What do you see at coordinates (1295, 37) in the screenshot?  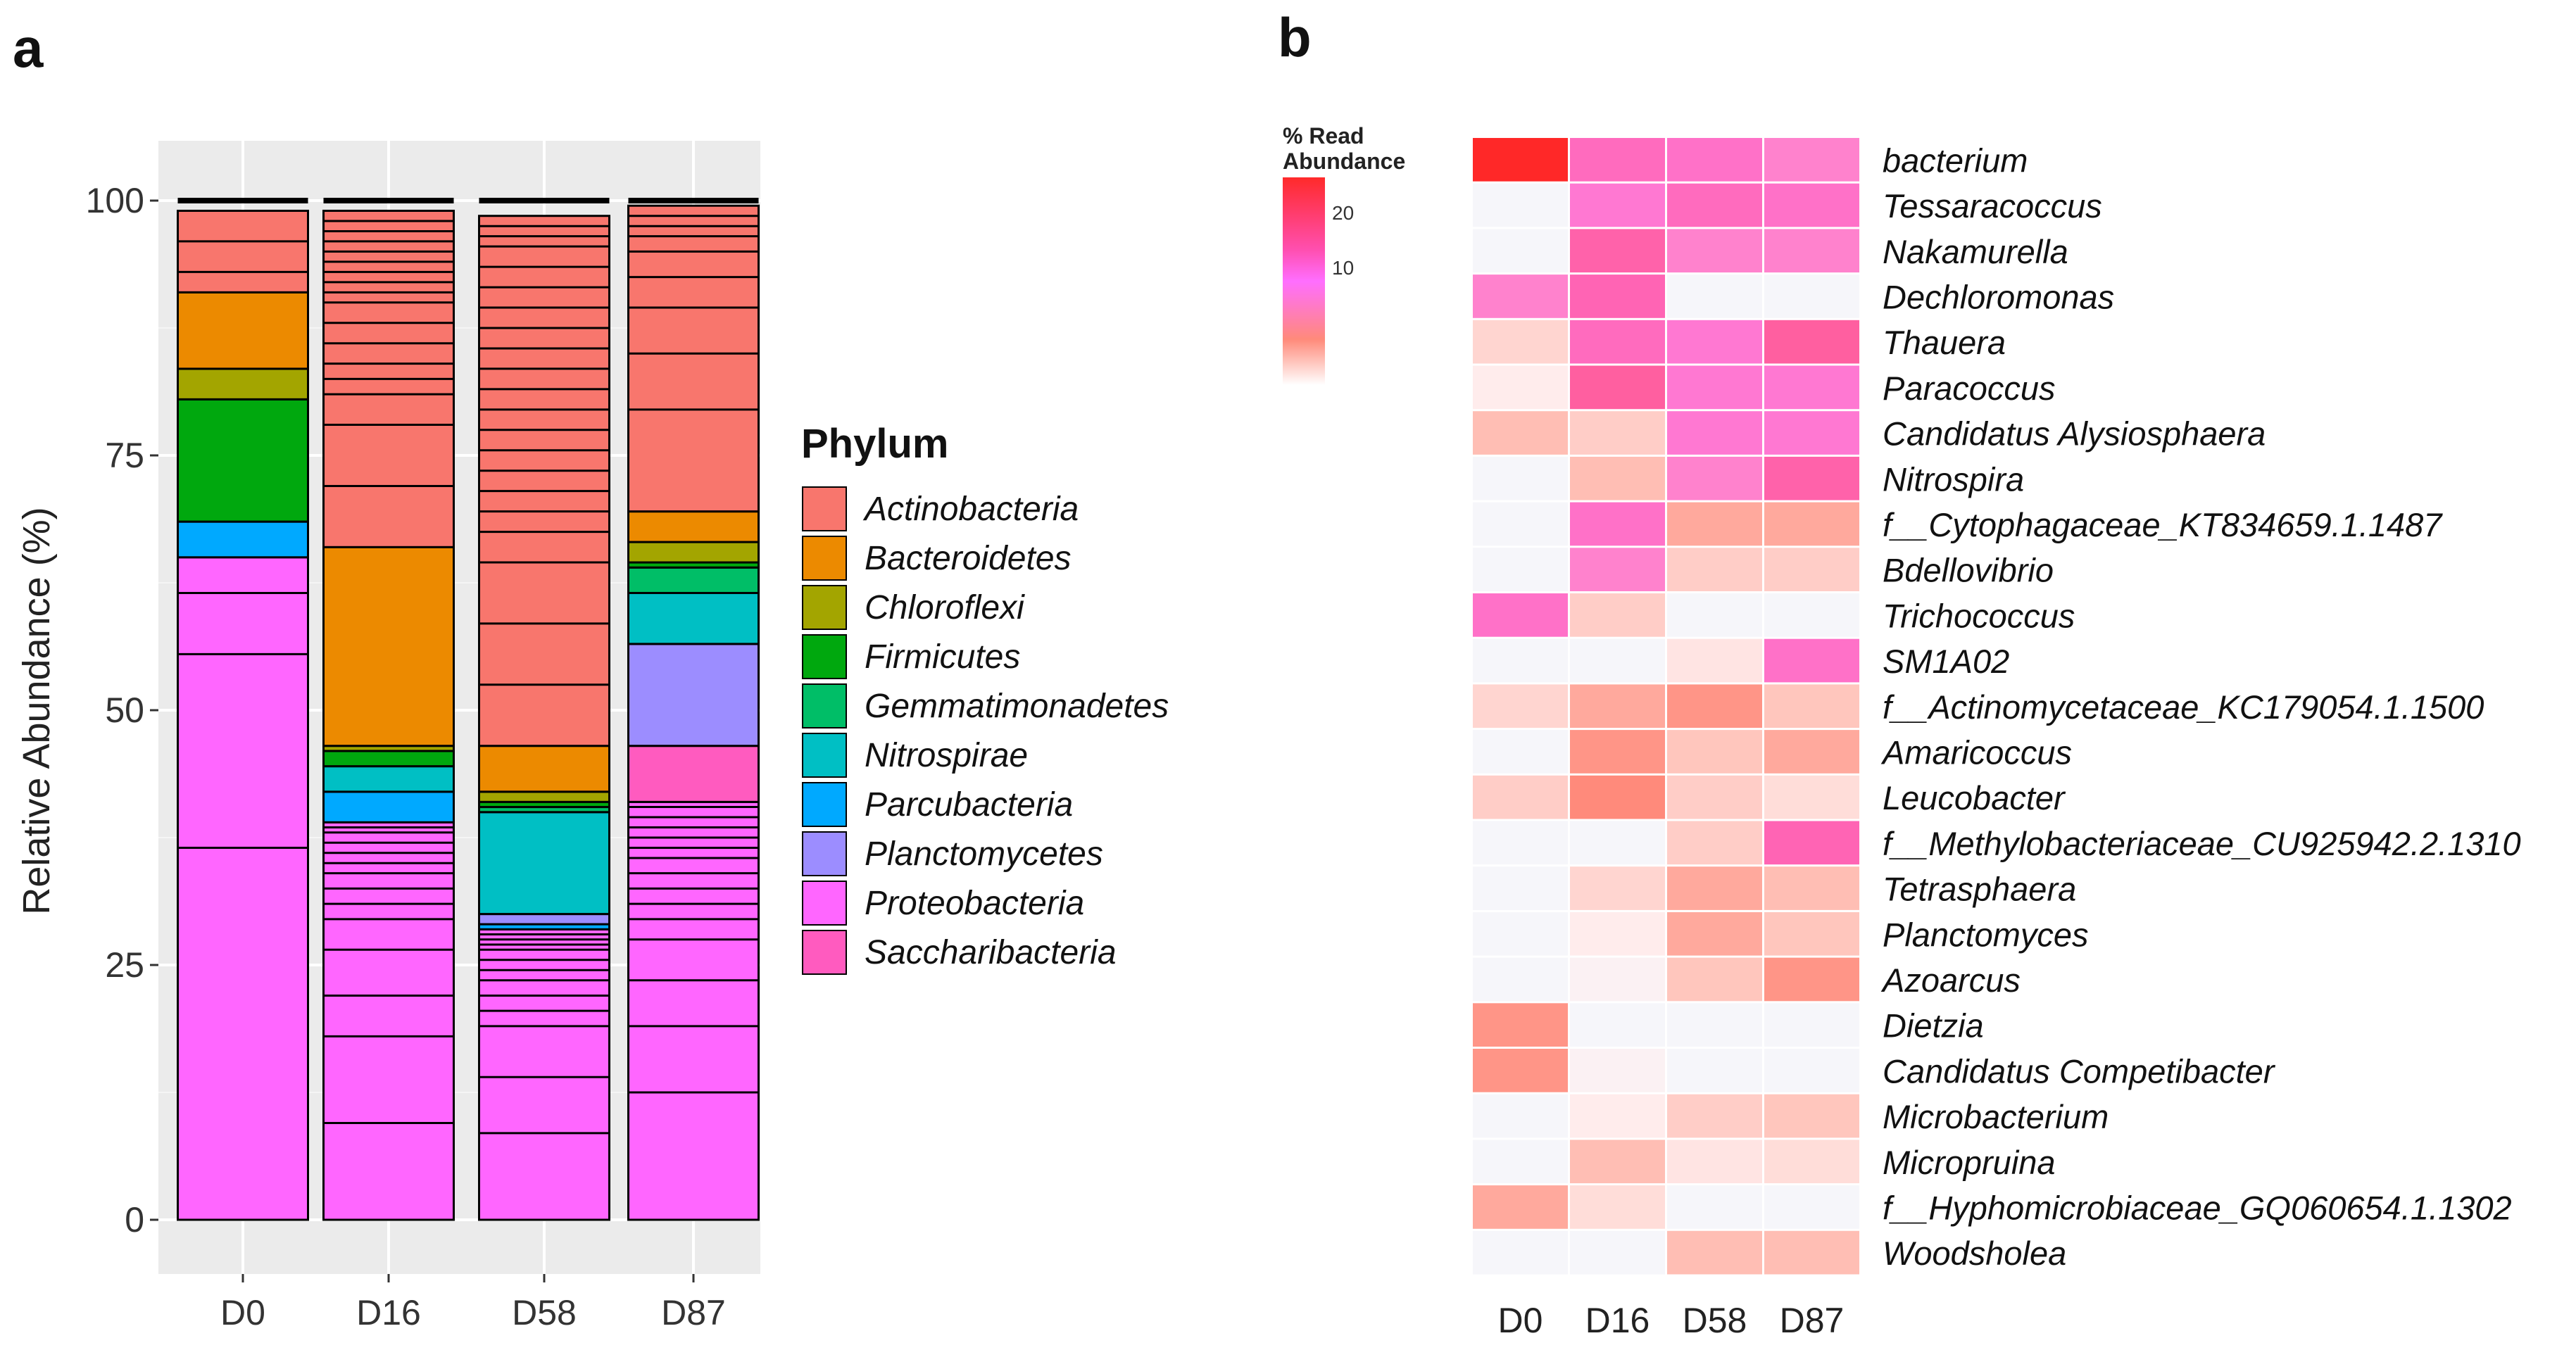 I see `panel-b-label: b` at bounding box center [1295, 37].